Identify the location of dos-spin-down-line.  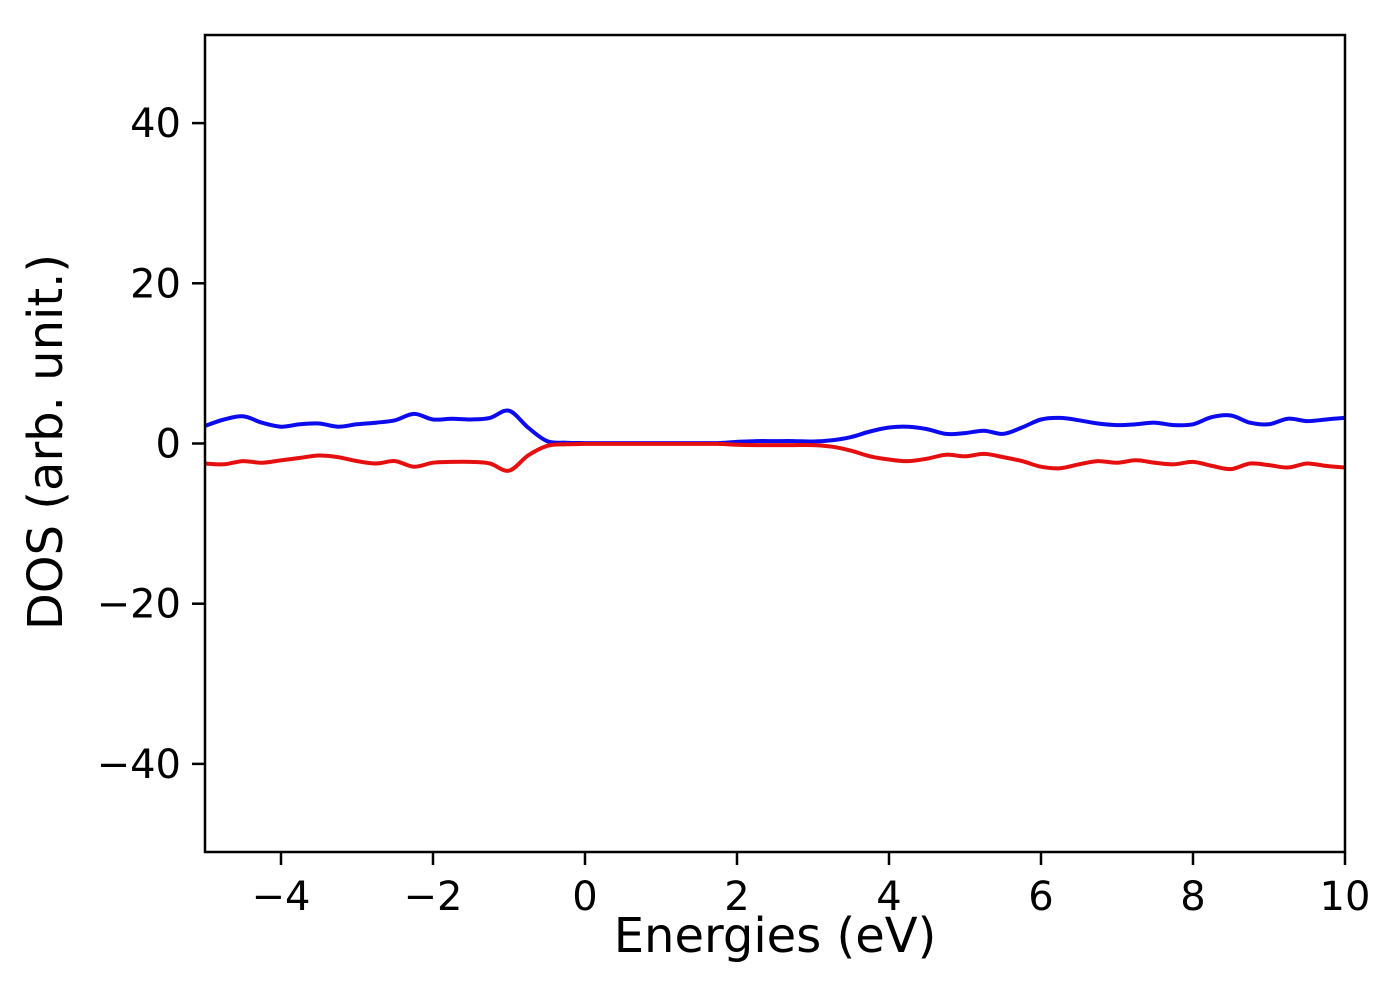
(775, 457).